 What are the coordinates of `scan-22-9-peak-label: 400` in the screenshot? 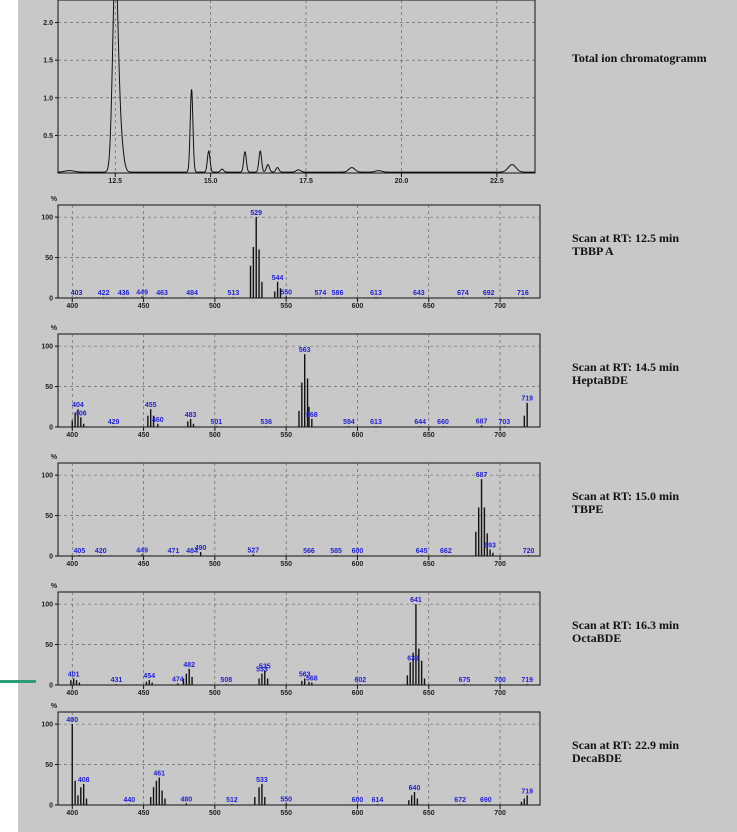 It's located at (72, 720).